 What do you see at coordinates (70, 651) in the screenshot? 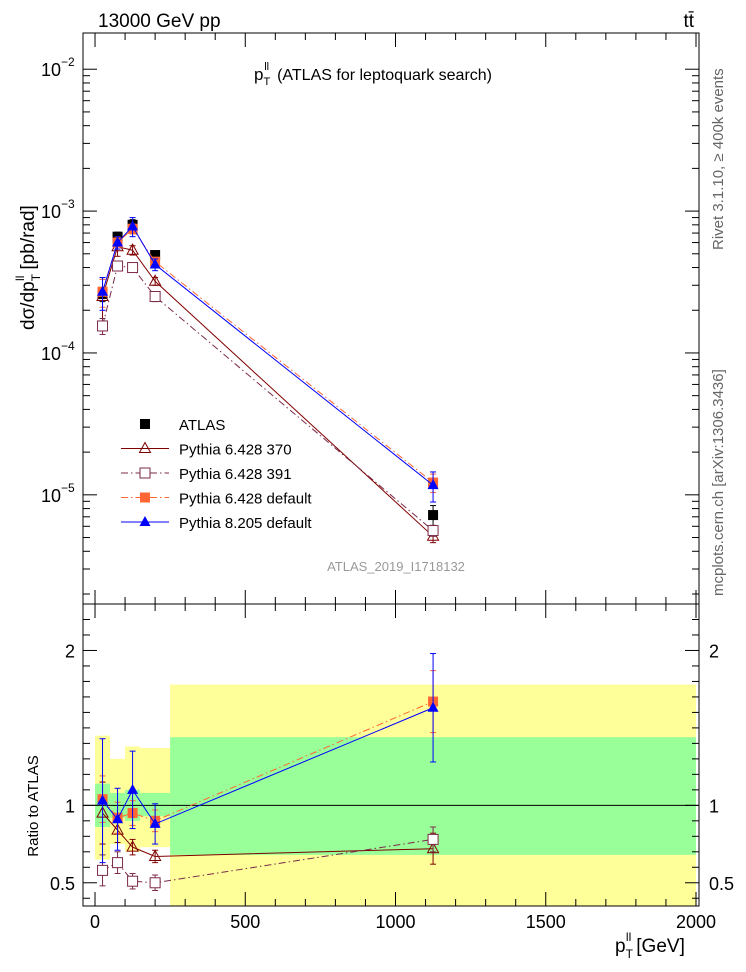
I see `ratio-y-tick-label: 2` at bounding box center [70, 651].